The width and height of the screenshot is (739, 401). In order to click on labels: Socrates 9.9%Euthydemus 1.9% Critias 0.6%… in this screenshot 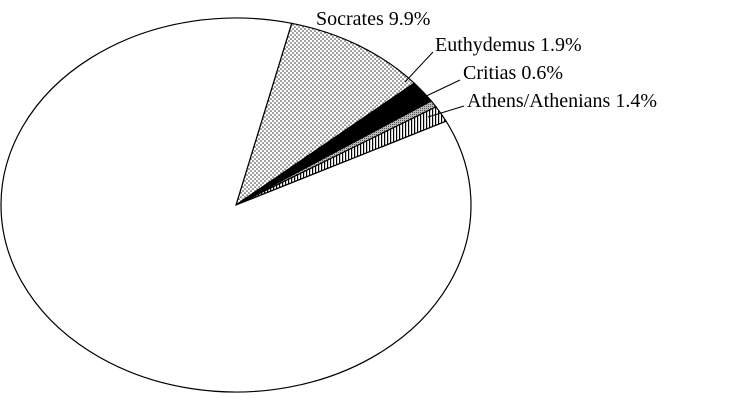, I will do `click(486, 63)`.